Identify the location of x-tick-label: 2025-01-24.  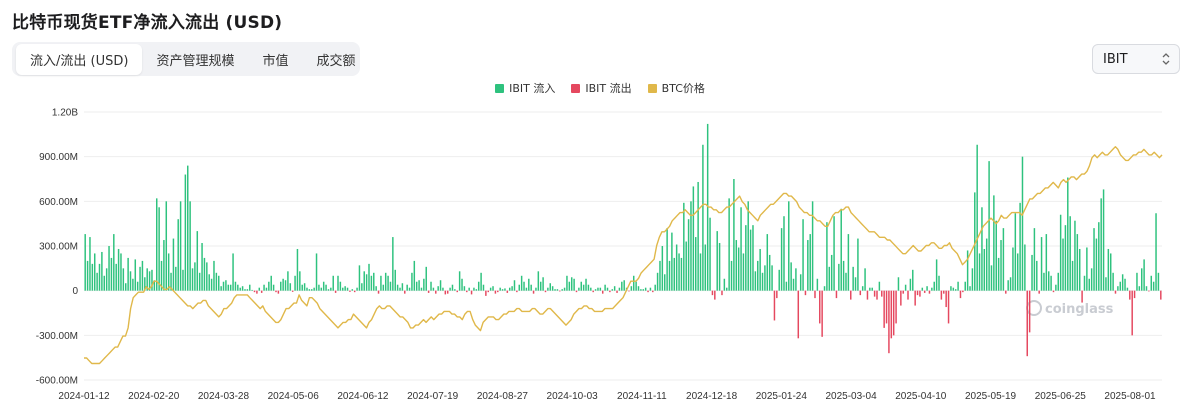
(782, 396).